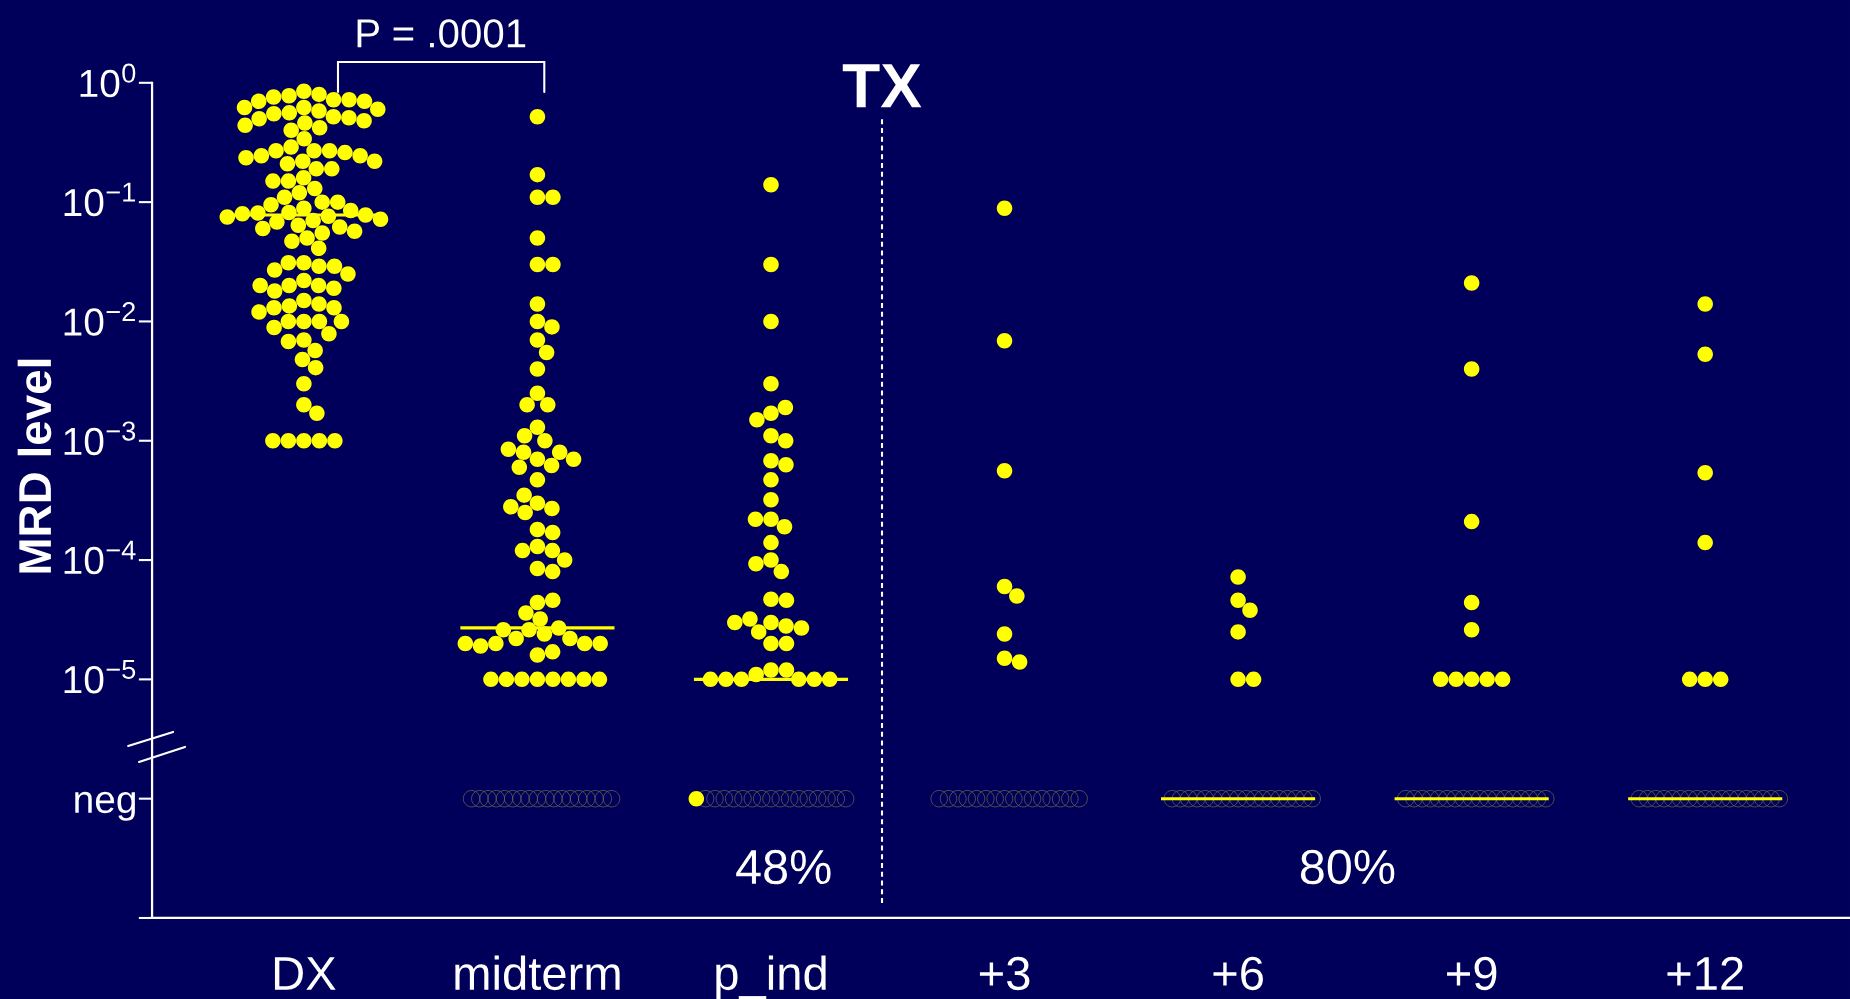 The image size is (1850, 999). What do you see at coordinates (305, 973) in the screenshot?
I see `x-tick-label: DX` at bounding box center [305, 973].